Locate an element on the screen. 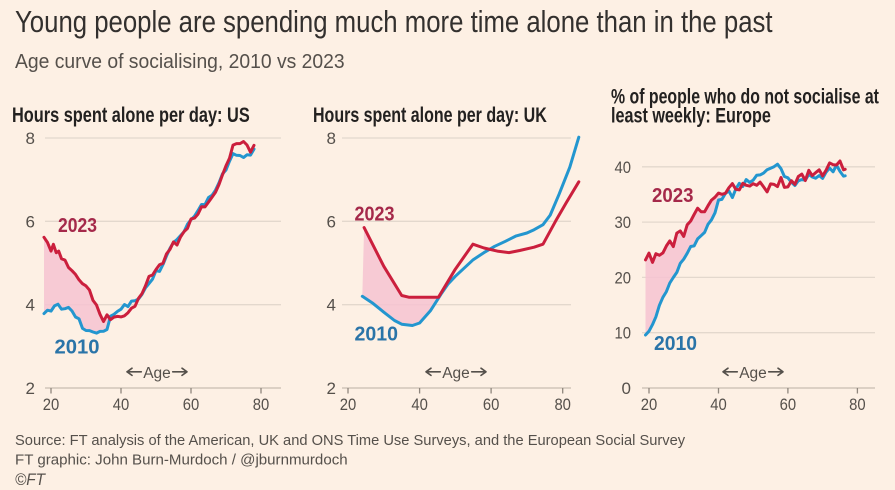  svg-text: Hours spent alone per day: US is located at coordinates (131, 114).